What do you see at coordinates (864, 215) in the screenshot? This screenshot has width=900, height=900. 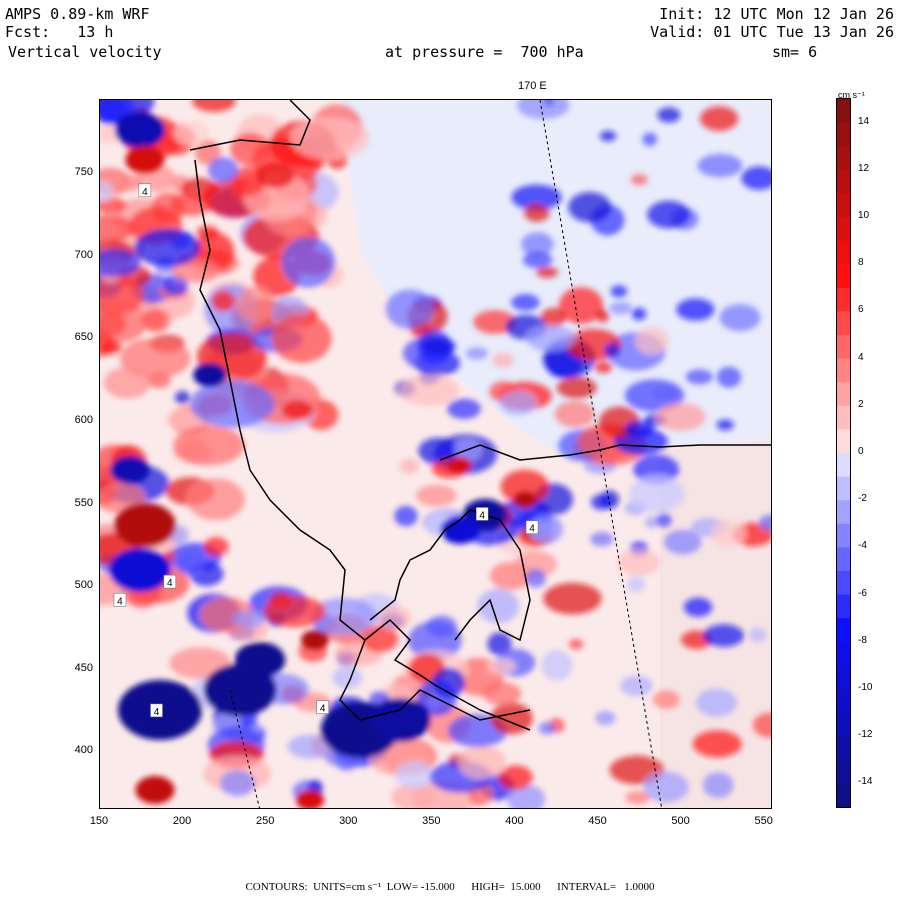 I see `colorbar-tick-label: 10` at bounding box center [864, 215].